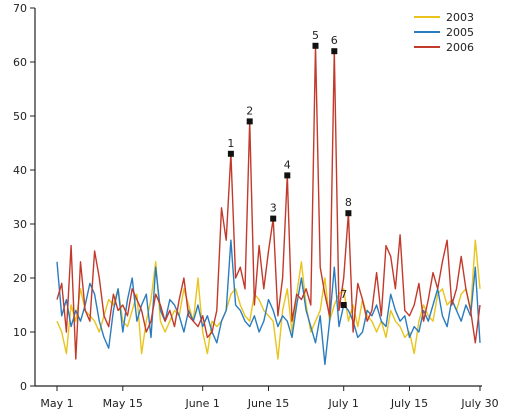 The width and height of the screenshot is (506, 416). Describe the element at coordinates (460, 17) in the screenshot. I see `legend-label: 2003` at that location.